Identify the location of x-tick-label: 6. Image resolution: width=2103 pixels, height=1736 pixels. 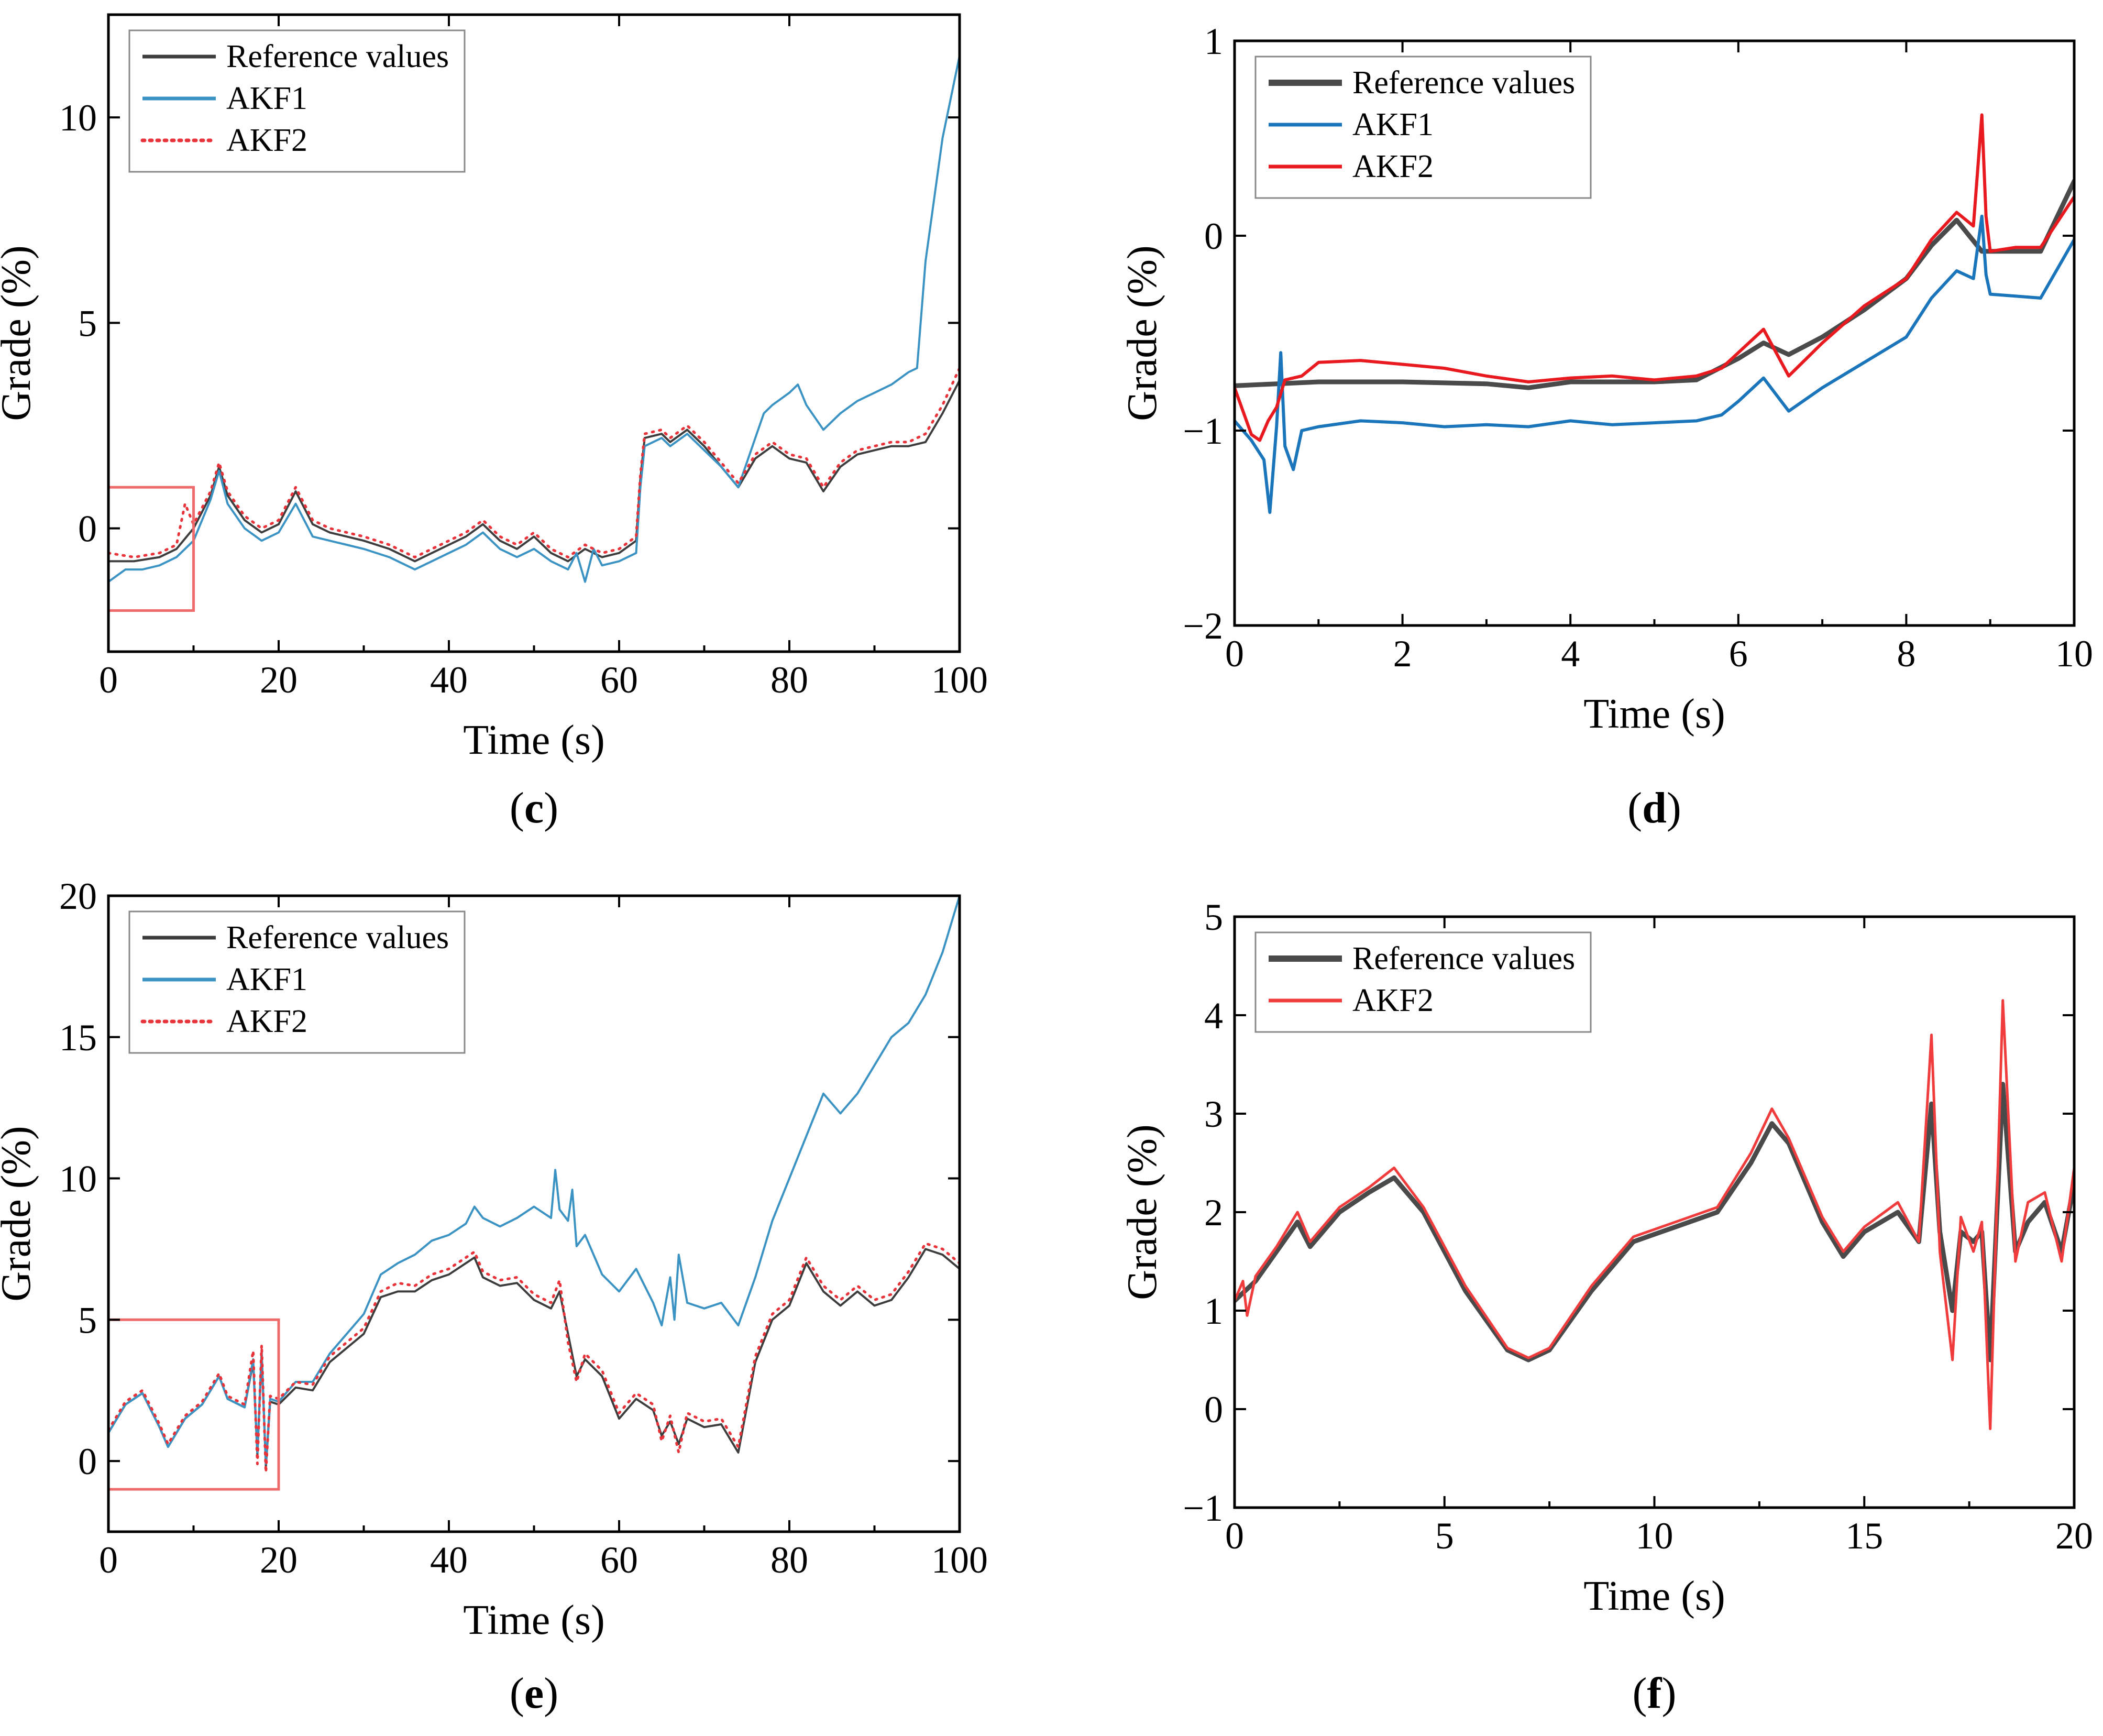
(1739, 654).